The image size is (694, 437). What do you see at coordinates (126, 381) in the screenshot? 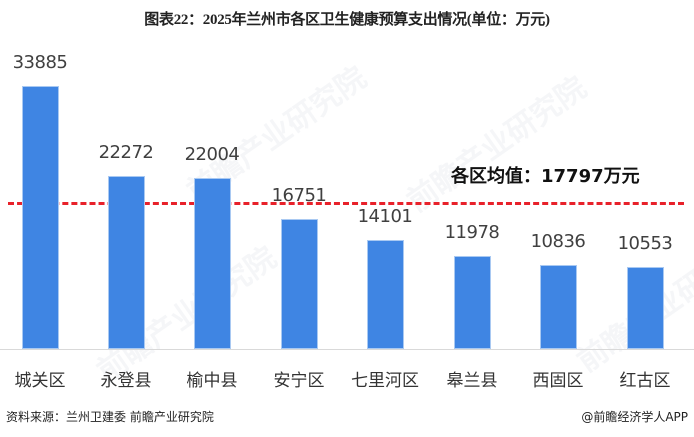
I see `x-tick-label: 永登县` at bounding box center [126, 381].